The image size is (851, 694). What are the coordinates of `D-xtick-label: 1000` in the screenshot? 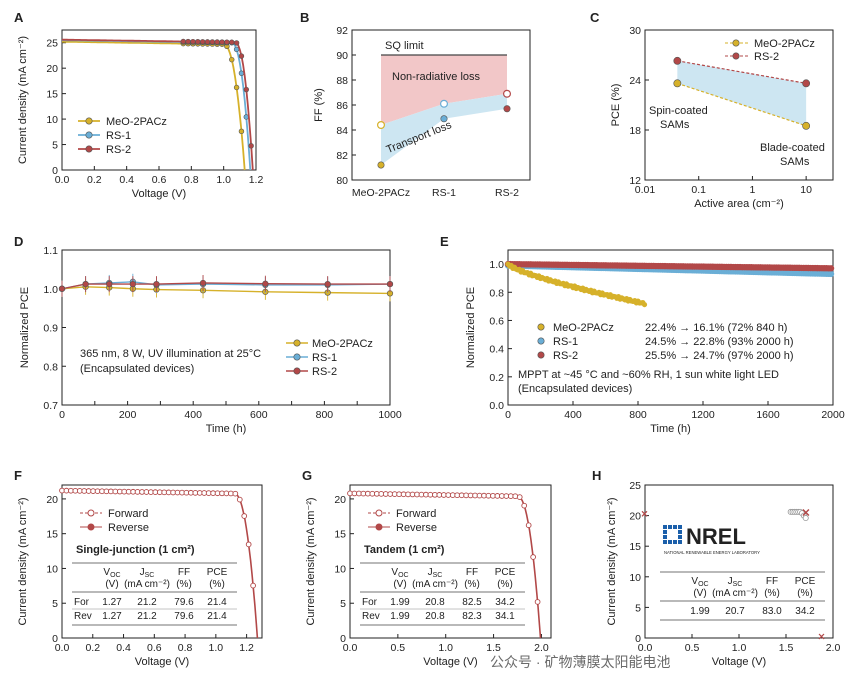 It's located at (390, 415).